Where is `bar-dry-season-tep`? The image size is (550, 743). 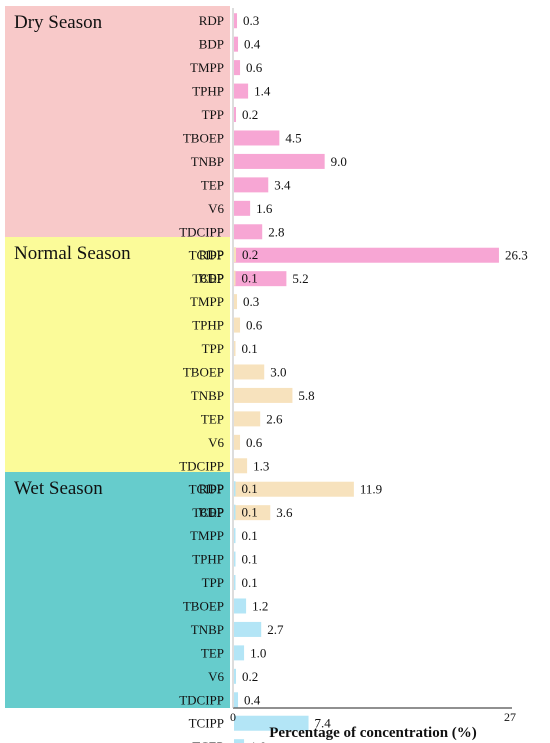 bar-dry-season-tep is located at coordinates (251, 185).